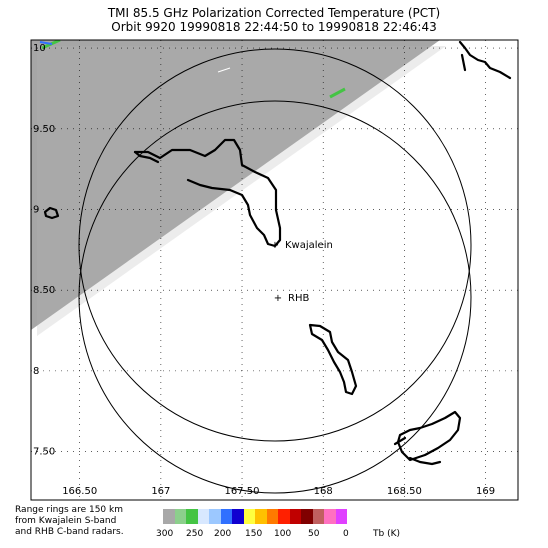 This screenshot has height=548, width=548. Describe the element at coordinates (44, 250) in the screenshot. I see `latitude-labels: 10 9.50 9 8.50 8 7.50` at that location.